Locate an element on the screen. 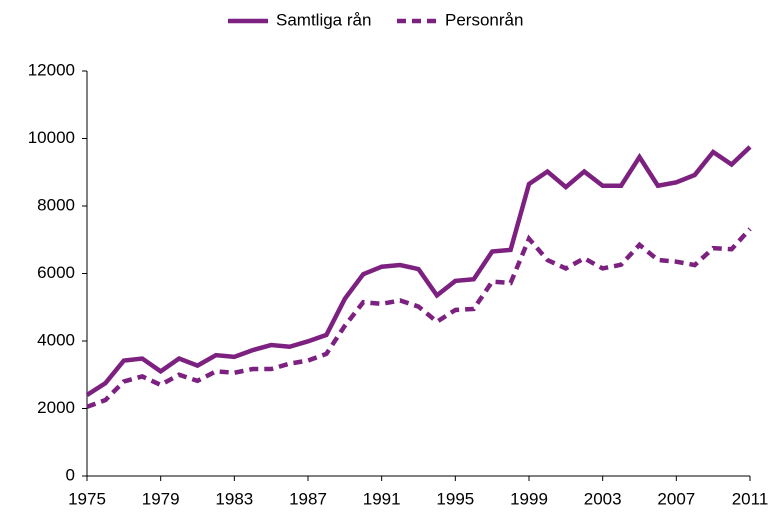 Image resolution: width=774 pixels, height=525 pixels. y-tick-label: 0 is located at coordinates (70, 474).